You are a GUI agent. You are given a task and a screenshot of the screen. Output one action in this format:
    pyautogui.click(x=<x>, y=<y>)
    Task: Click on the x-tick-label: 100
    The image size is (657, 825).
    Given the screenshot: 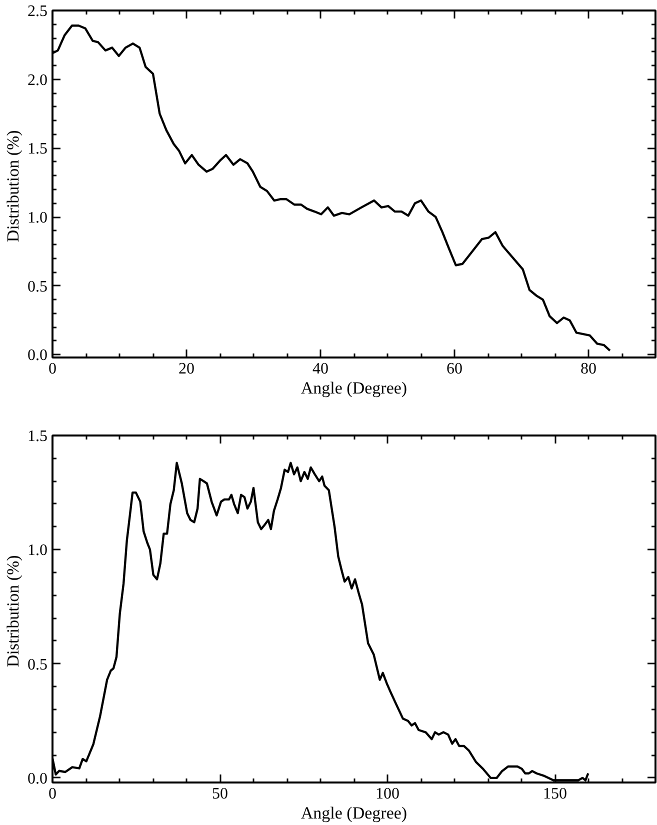 What is the action you would take?
    pyautogui.click(x=388, y=794)
    